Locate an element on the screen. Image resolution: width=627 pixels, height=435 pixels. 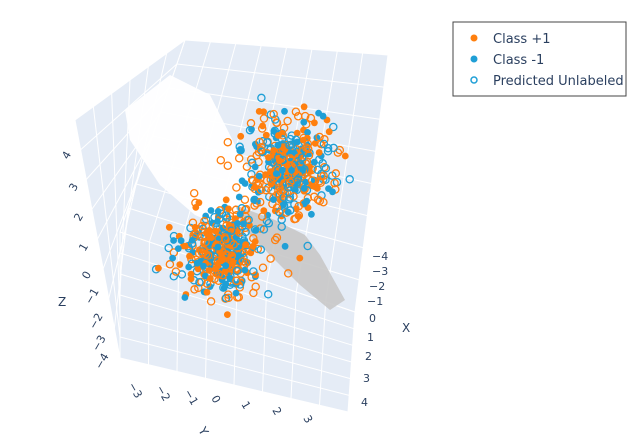
y-tick-label: −1 is located at coordinates (190, 397).